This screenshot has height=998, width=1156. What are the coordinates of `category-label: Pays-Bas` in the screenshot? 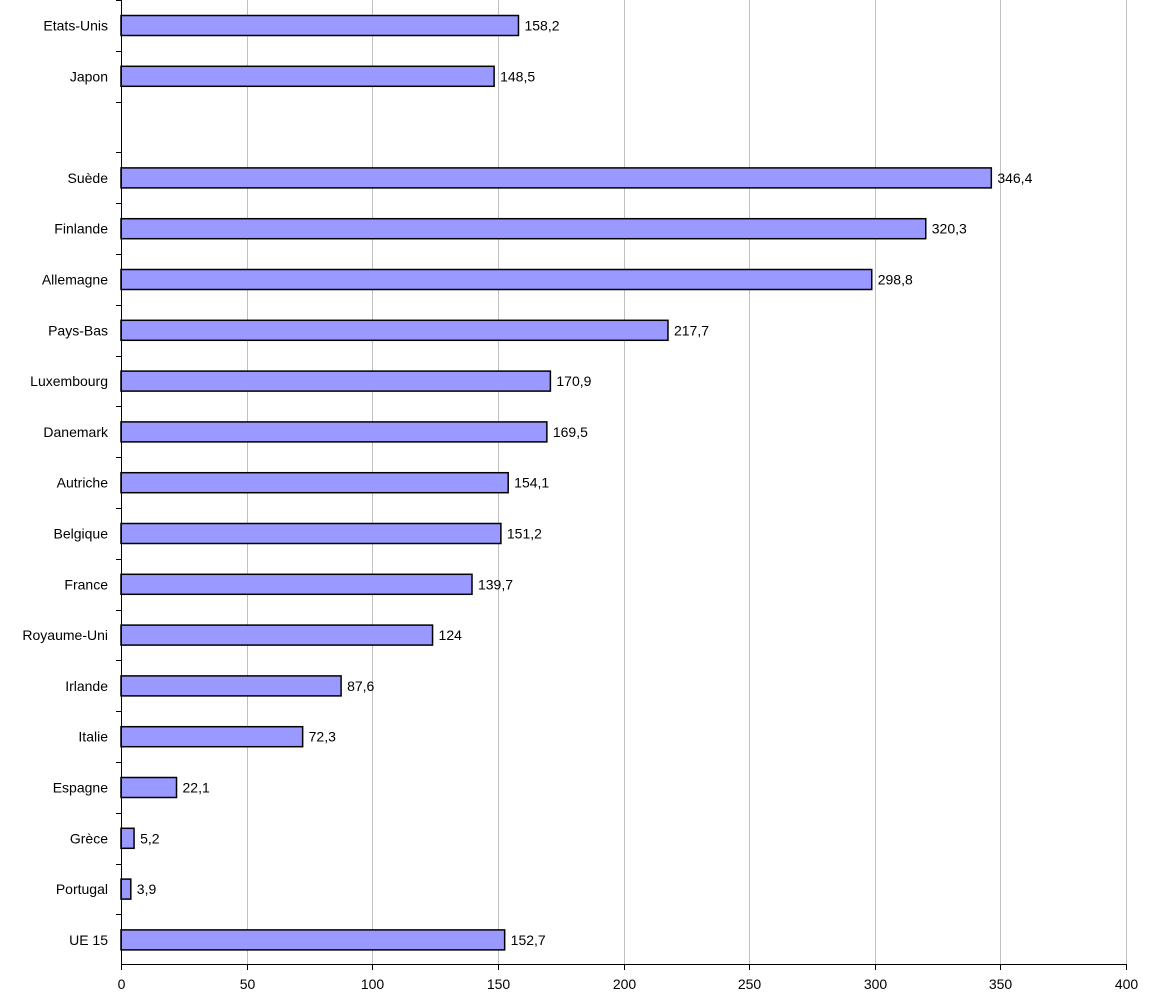 It's located at (78, 330).